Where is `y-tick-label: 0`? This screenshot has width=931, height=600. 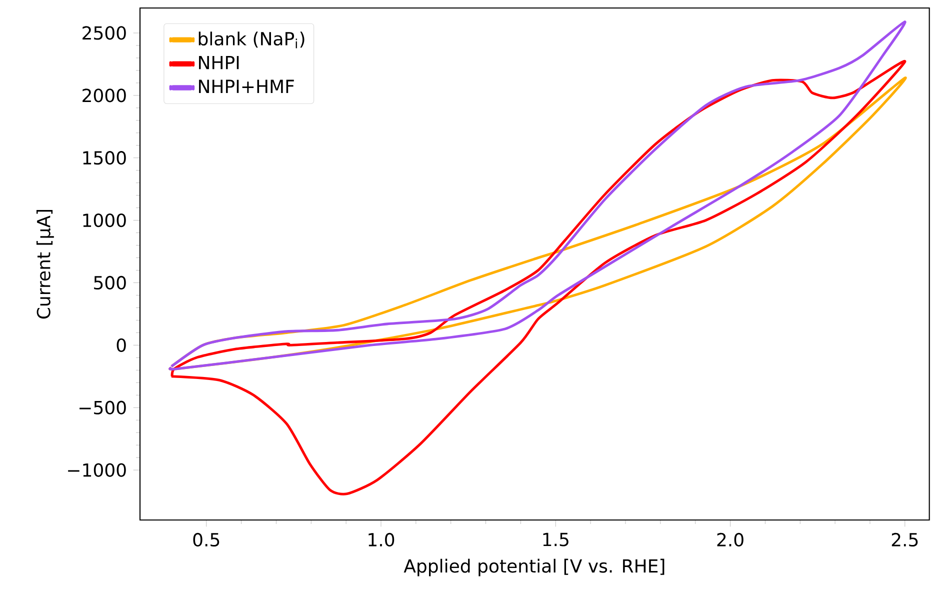
y-tick-label: 0 is located at coordinates (121, 345).